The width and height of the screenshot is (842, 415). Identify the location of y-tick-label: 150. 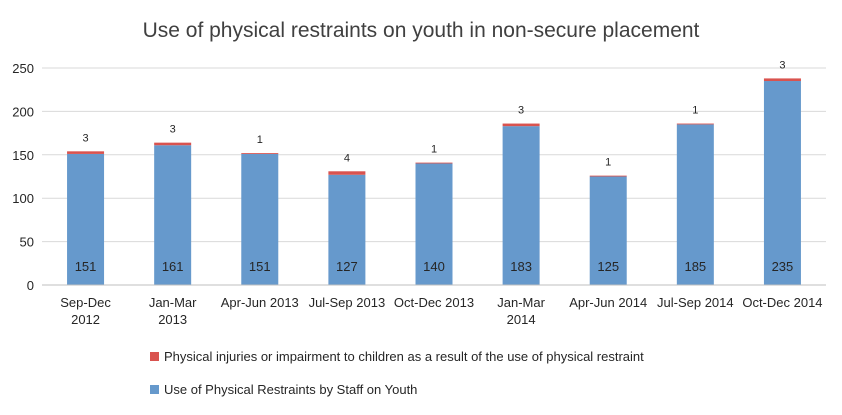
(23, 155).